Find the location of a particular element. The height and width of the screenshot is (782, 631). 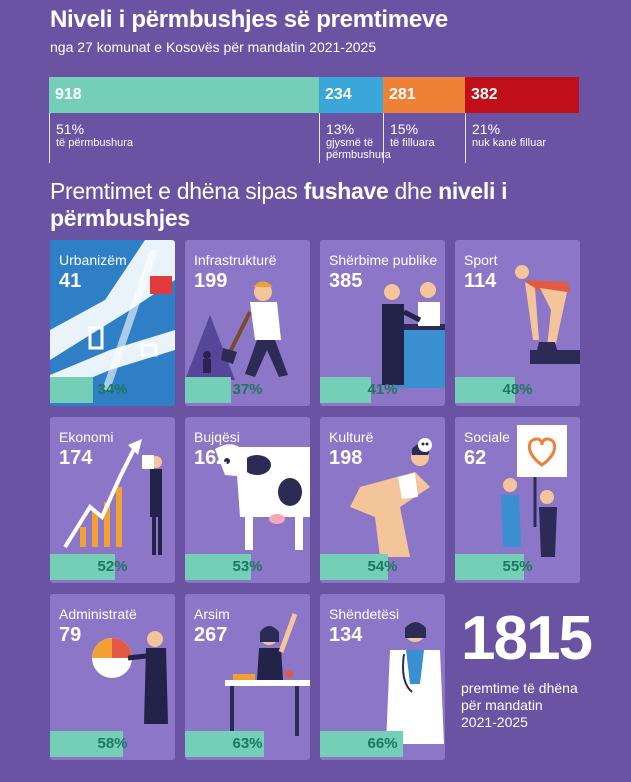

card-count: 199 is located at coordinates (211, 281).